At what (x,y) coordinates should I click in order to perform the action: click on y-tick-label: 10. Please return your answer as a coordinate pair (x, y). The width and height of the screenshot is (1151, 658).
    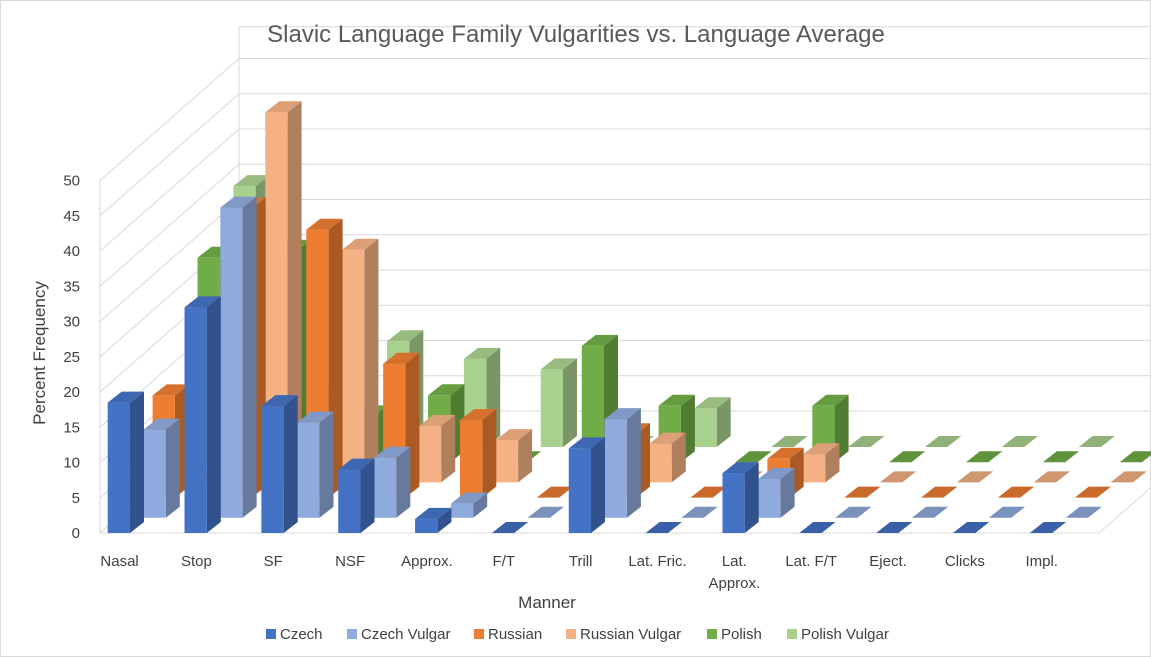
    Looking at the image, I should click on (71, 463).